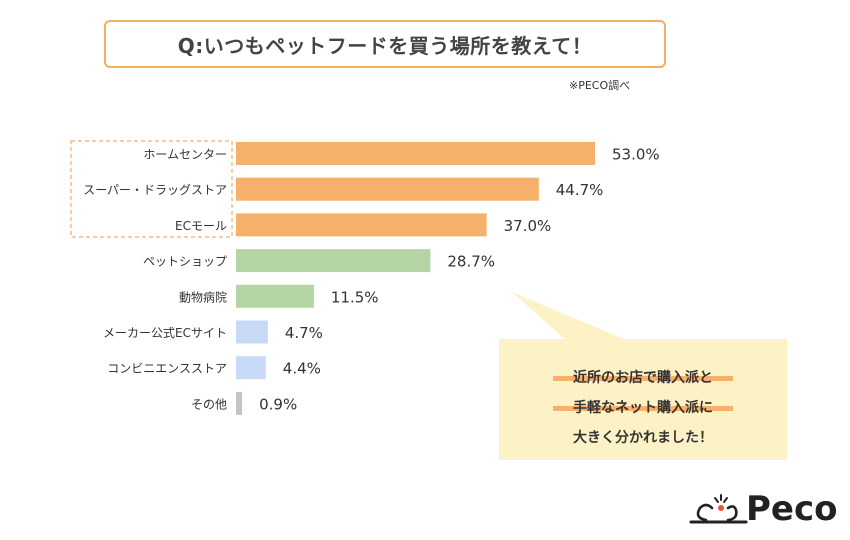 Image resolution: width=850 pixels, height=540 pixels. What do you see at coordinates (792, 508) in the screenshot?
I see `peco-wordmark: Peco` at bounding box center [792, 508].